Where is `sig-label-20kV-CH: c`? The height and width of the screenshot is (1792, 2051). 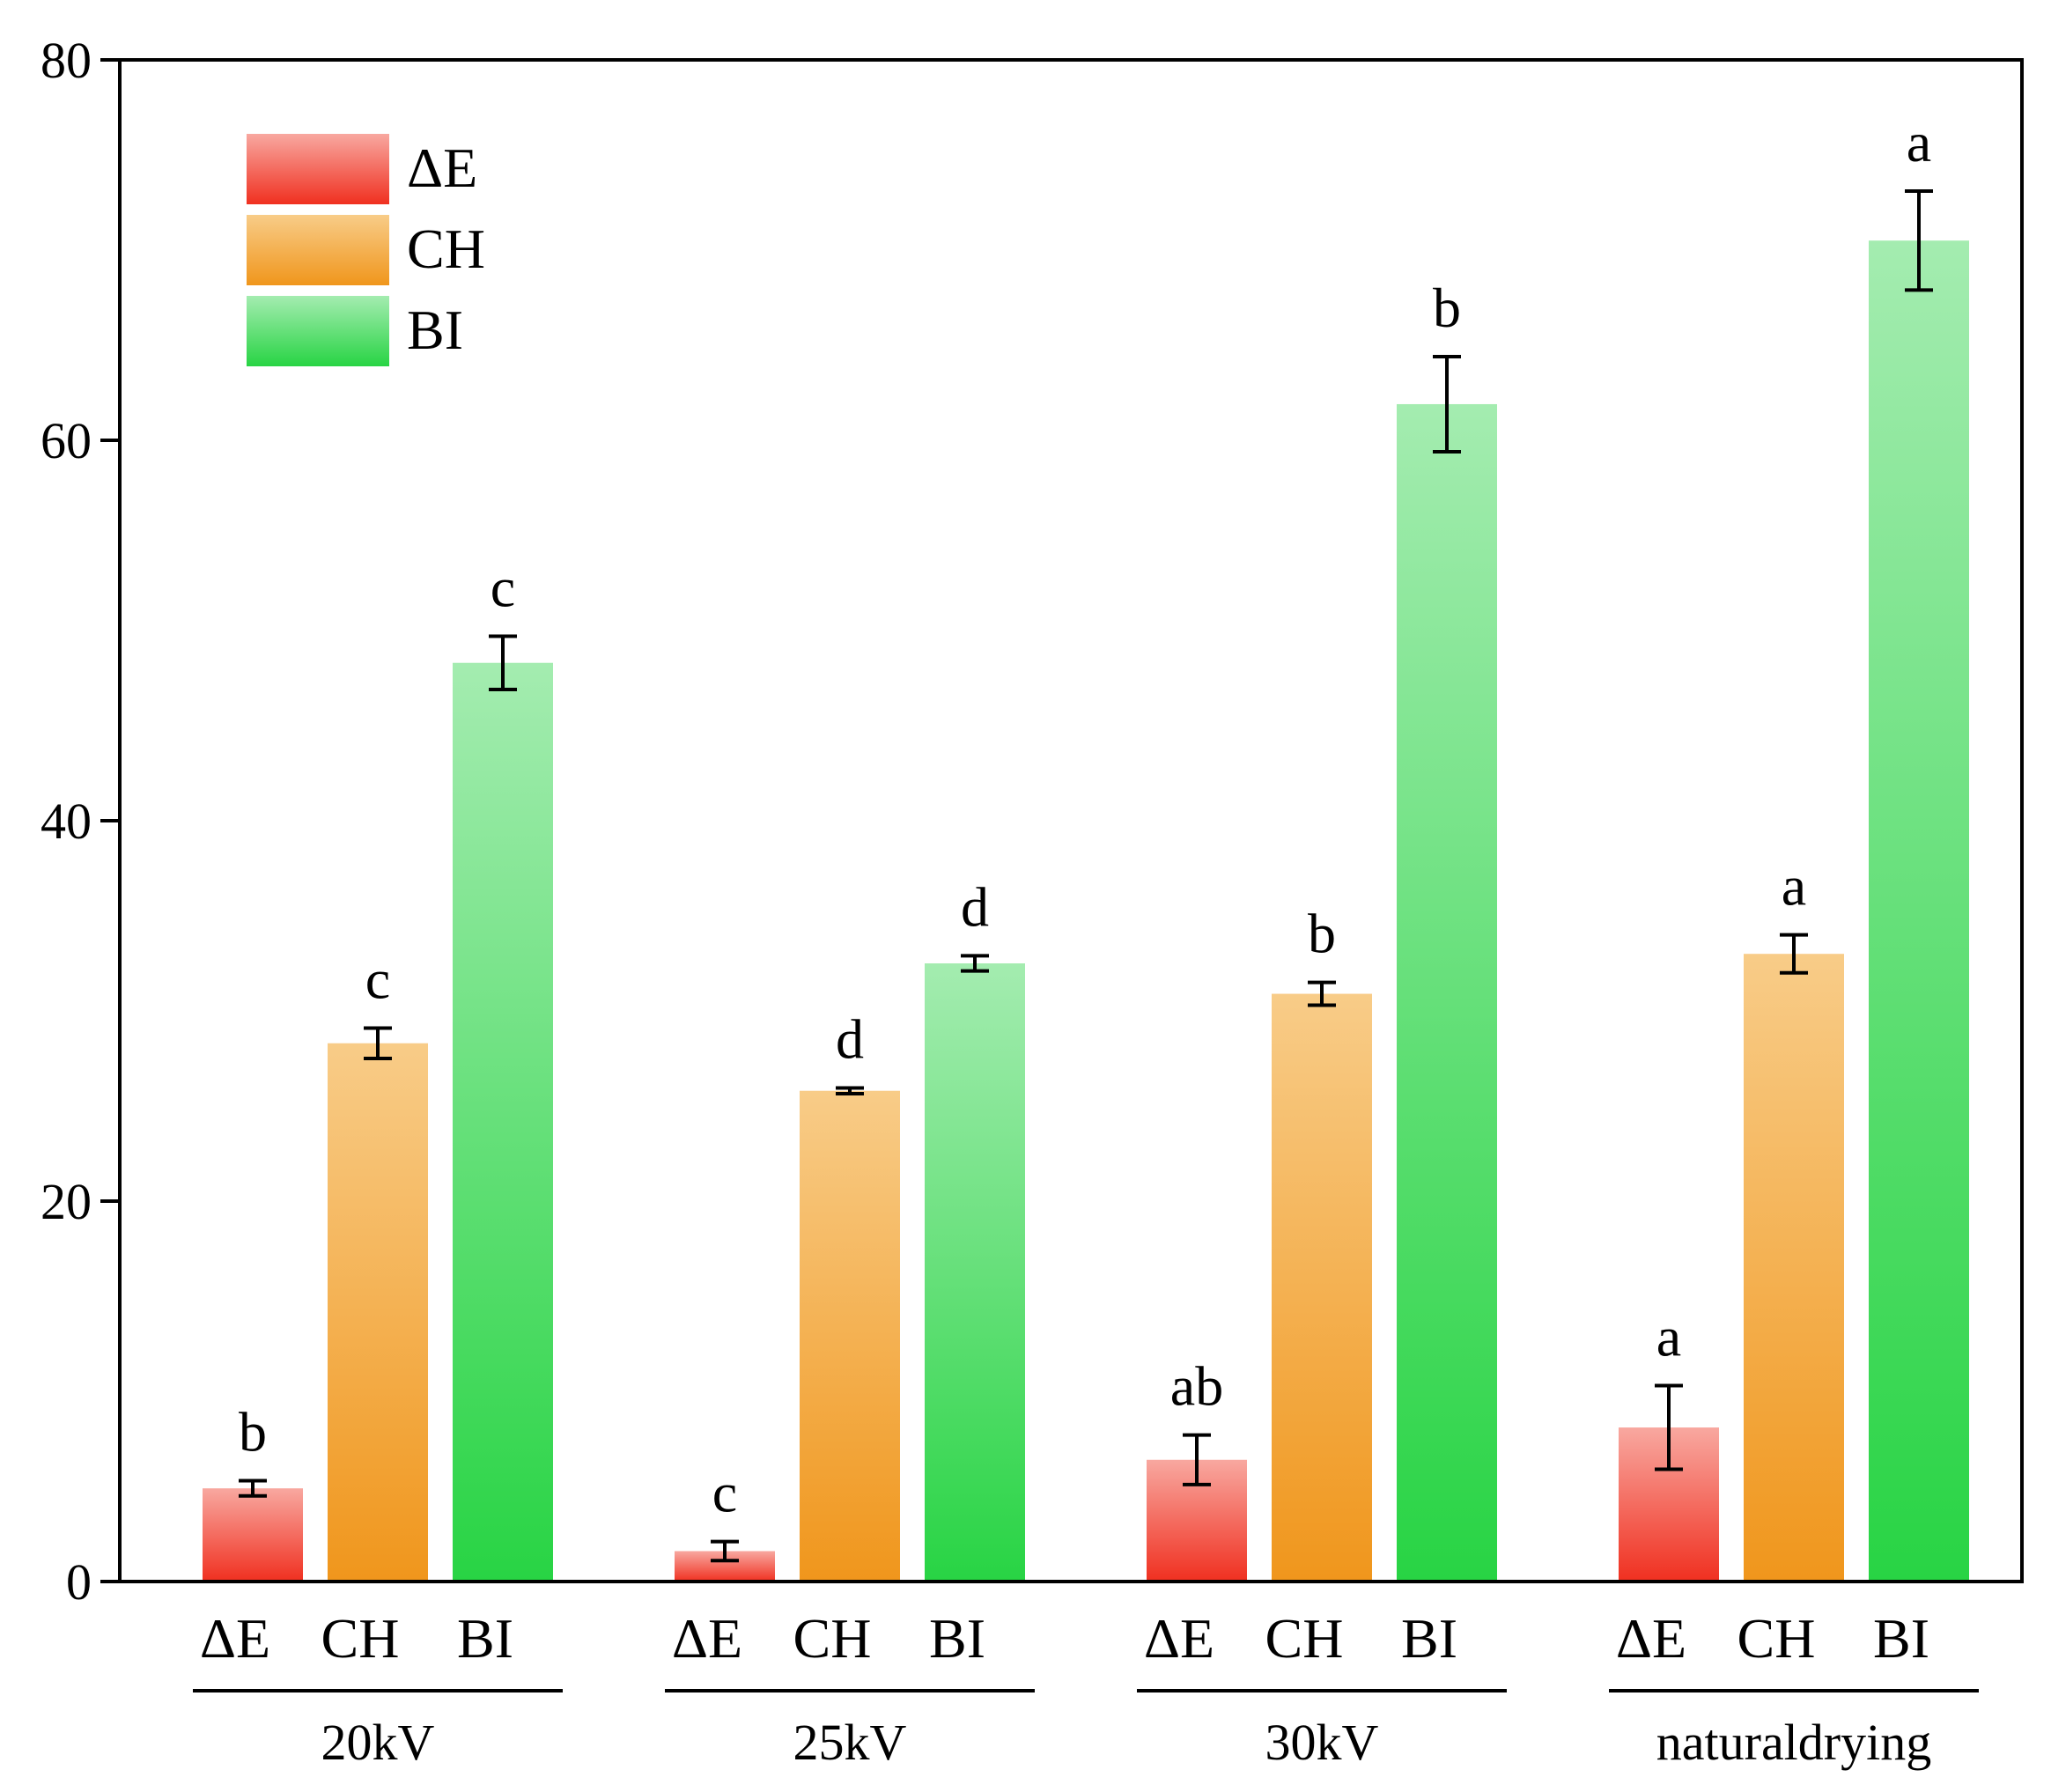
sig-label-20kV-CH: c is located at coordinates (377, 979).